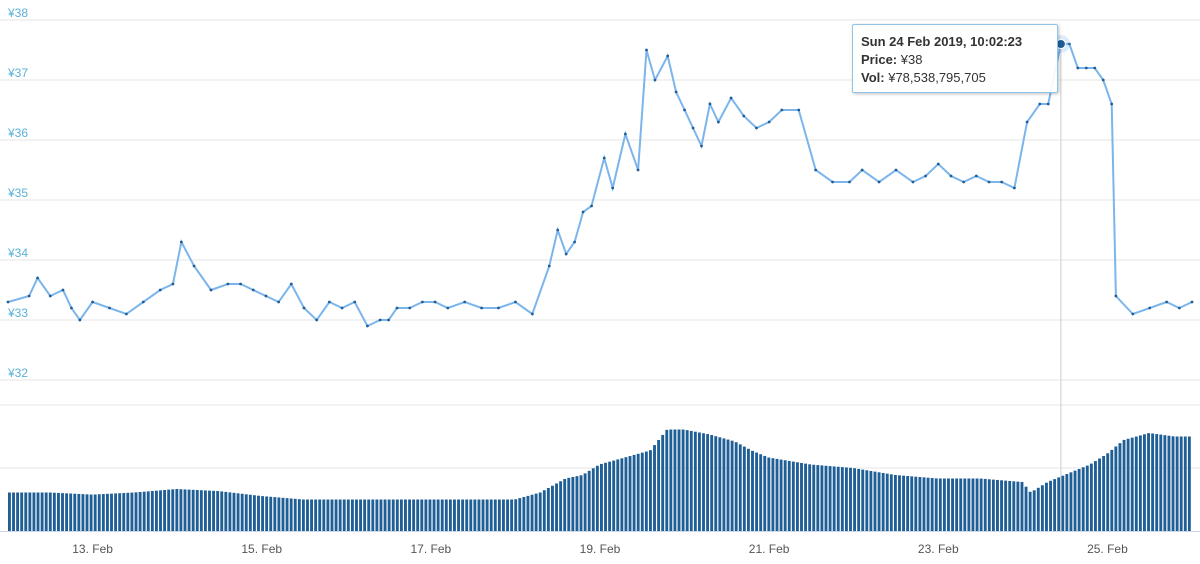  What do you see at coordinates (17, 13) in the screenshot?
I see `y-tick-label: ¥38` at bounding box center [17, 13].